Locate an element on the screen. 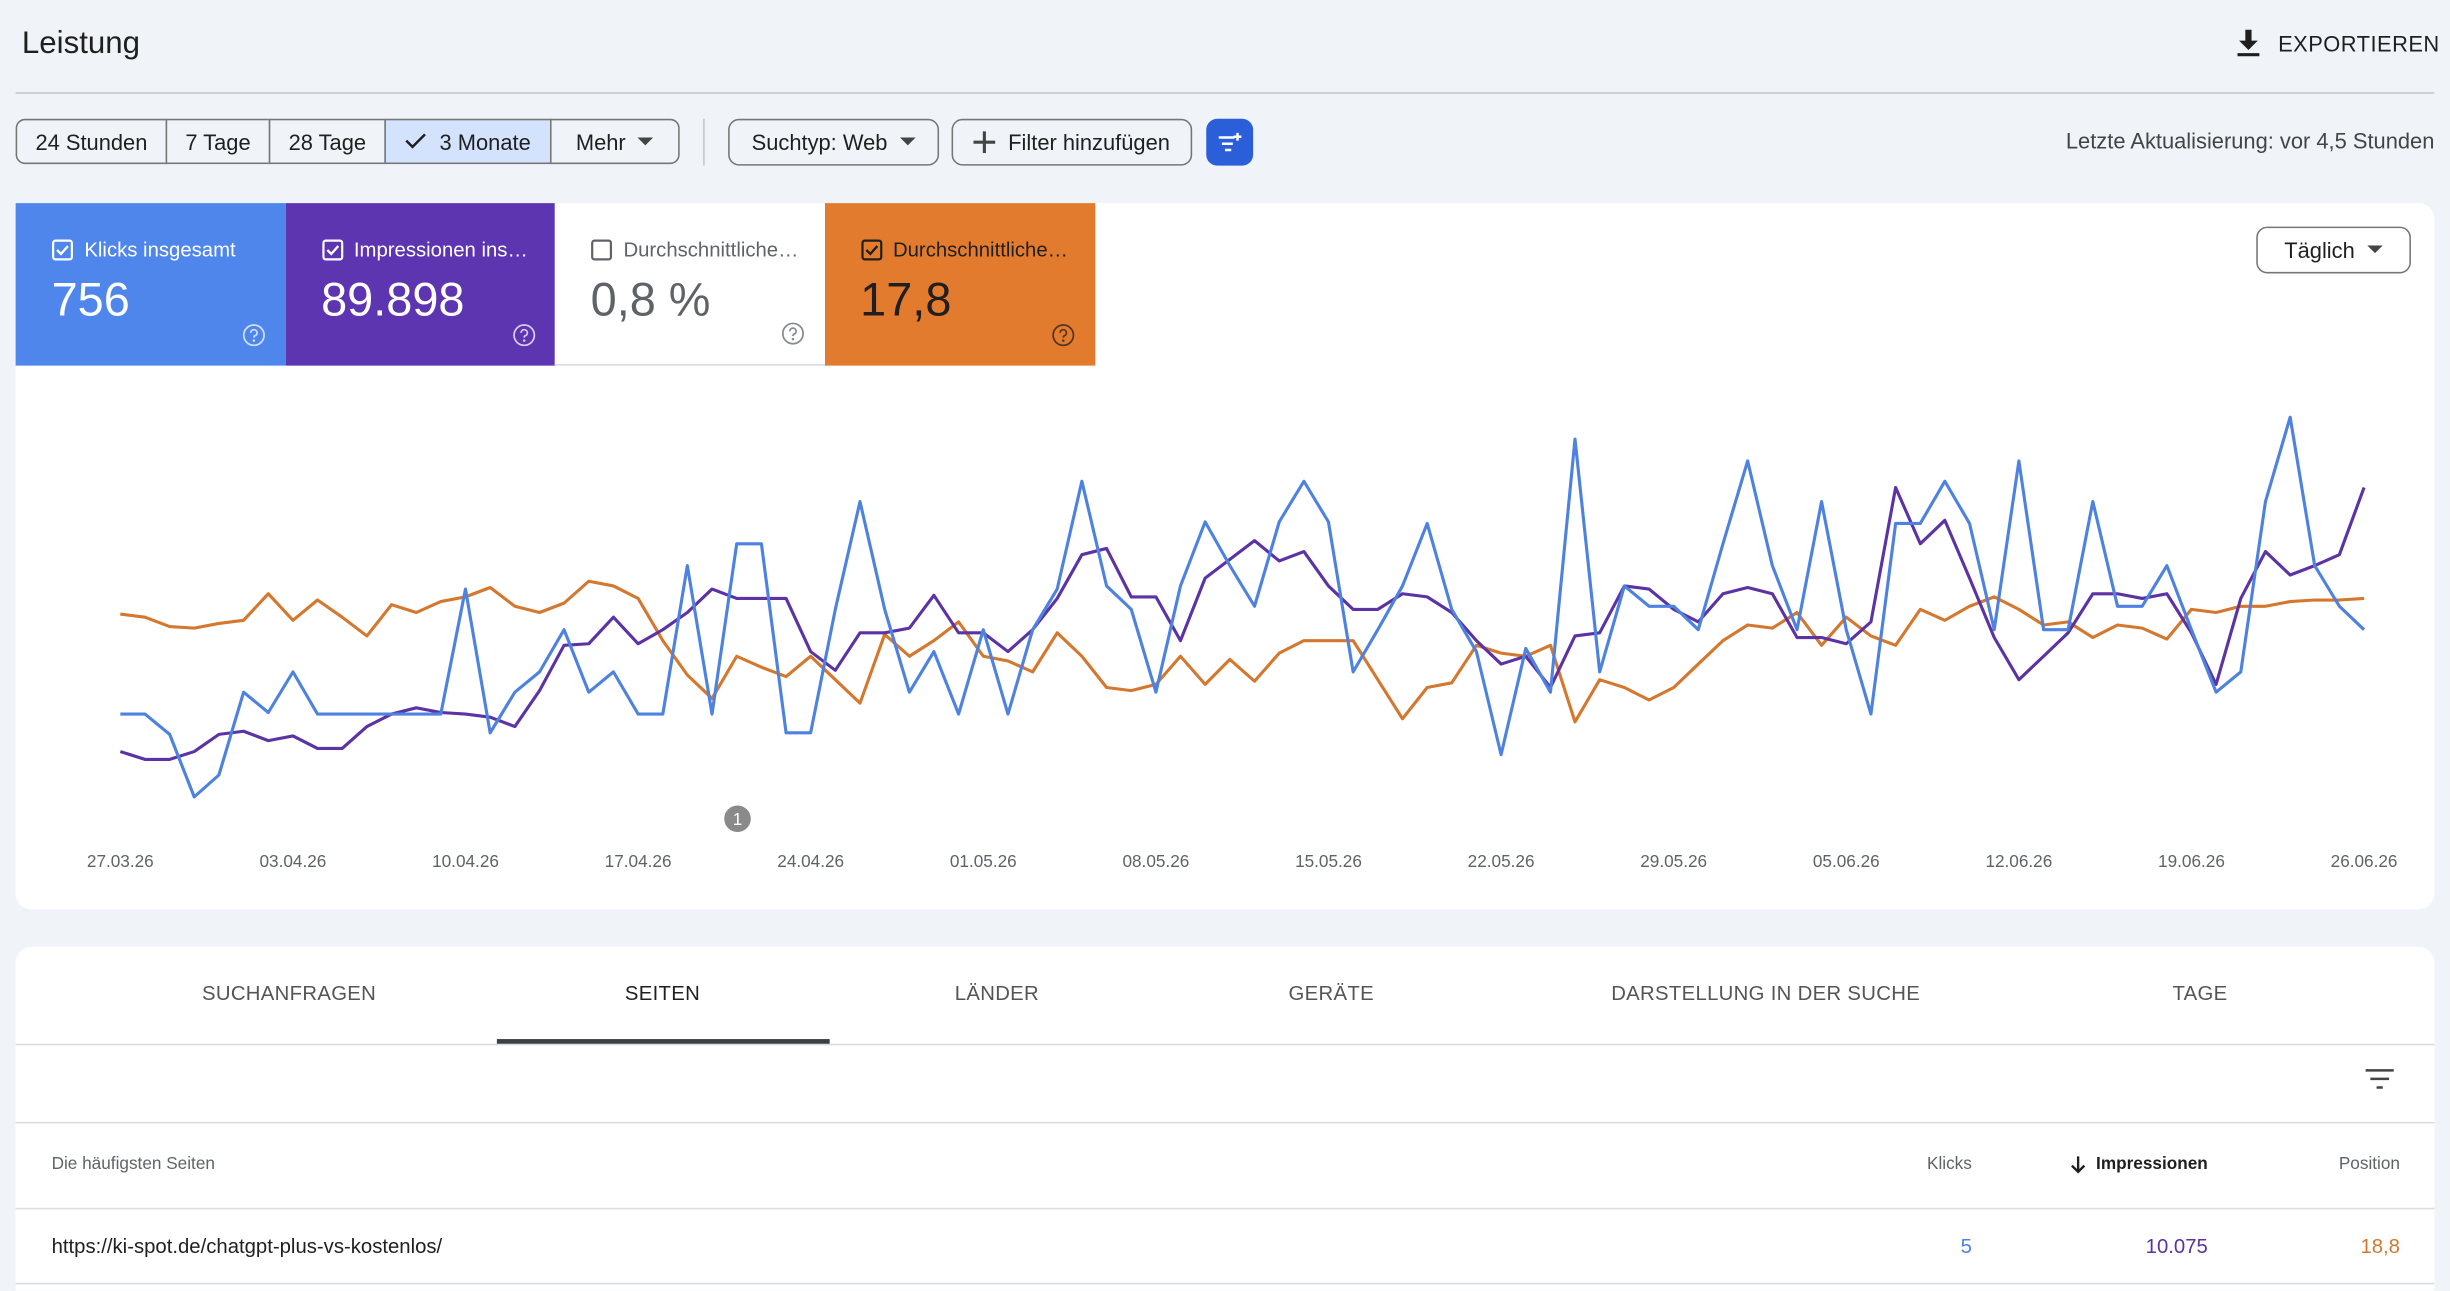  x-tick-label: 24.04.26 is located at coordinates (810, 861).